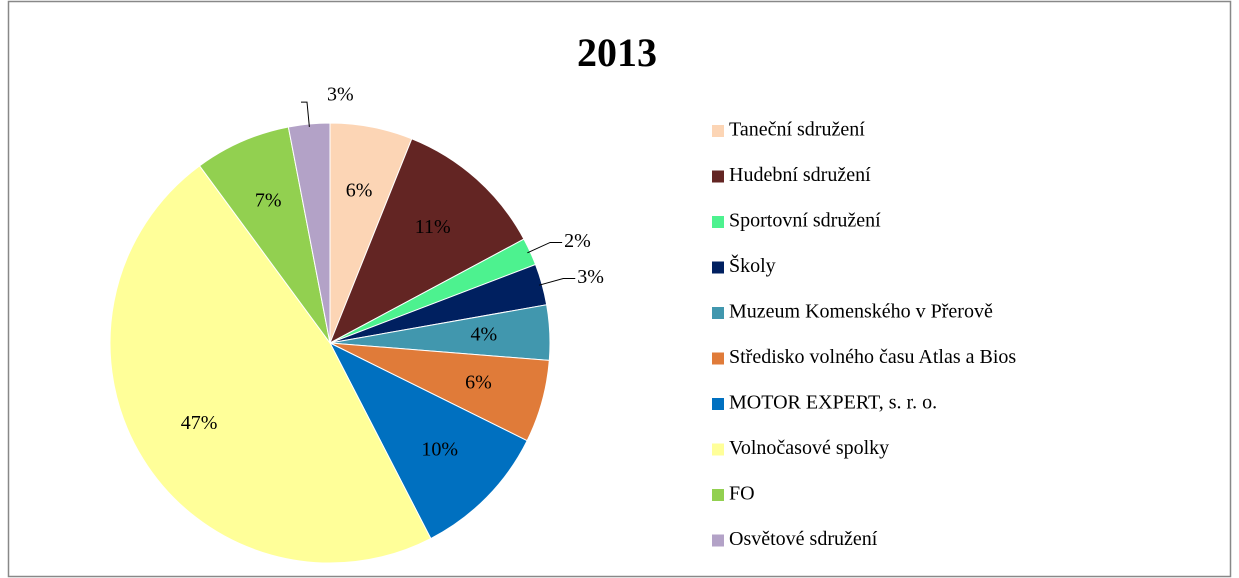 The width and height of the screenshot is (1239, 578). I want to click on legend-label: Sportovní sdružení, so click(805, 221).